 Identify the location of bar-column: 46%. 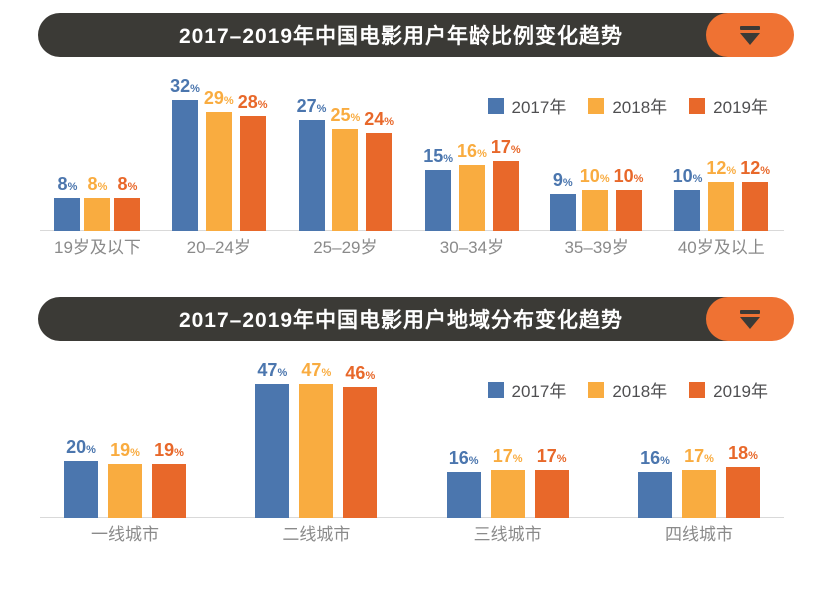
(360, 441).